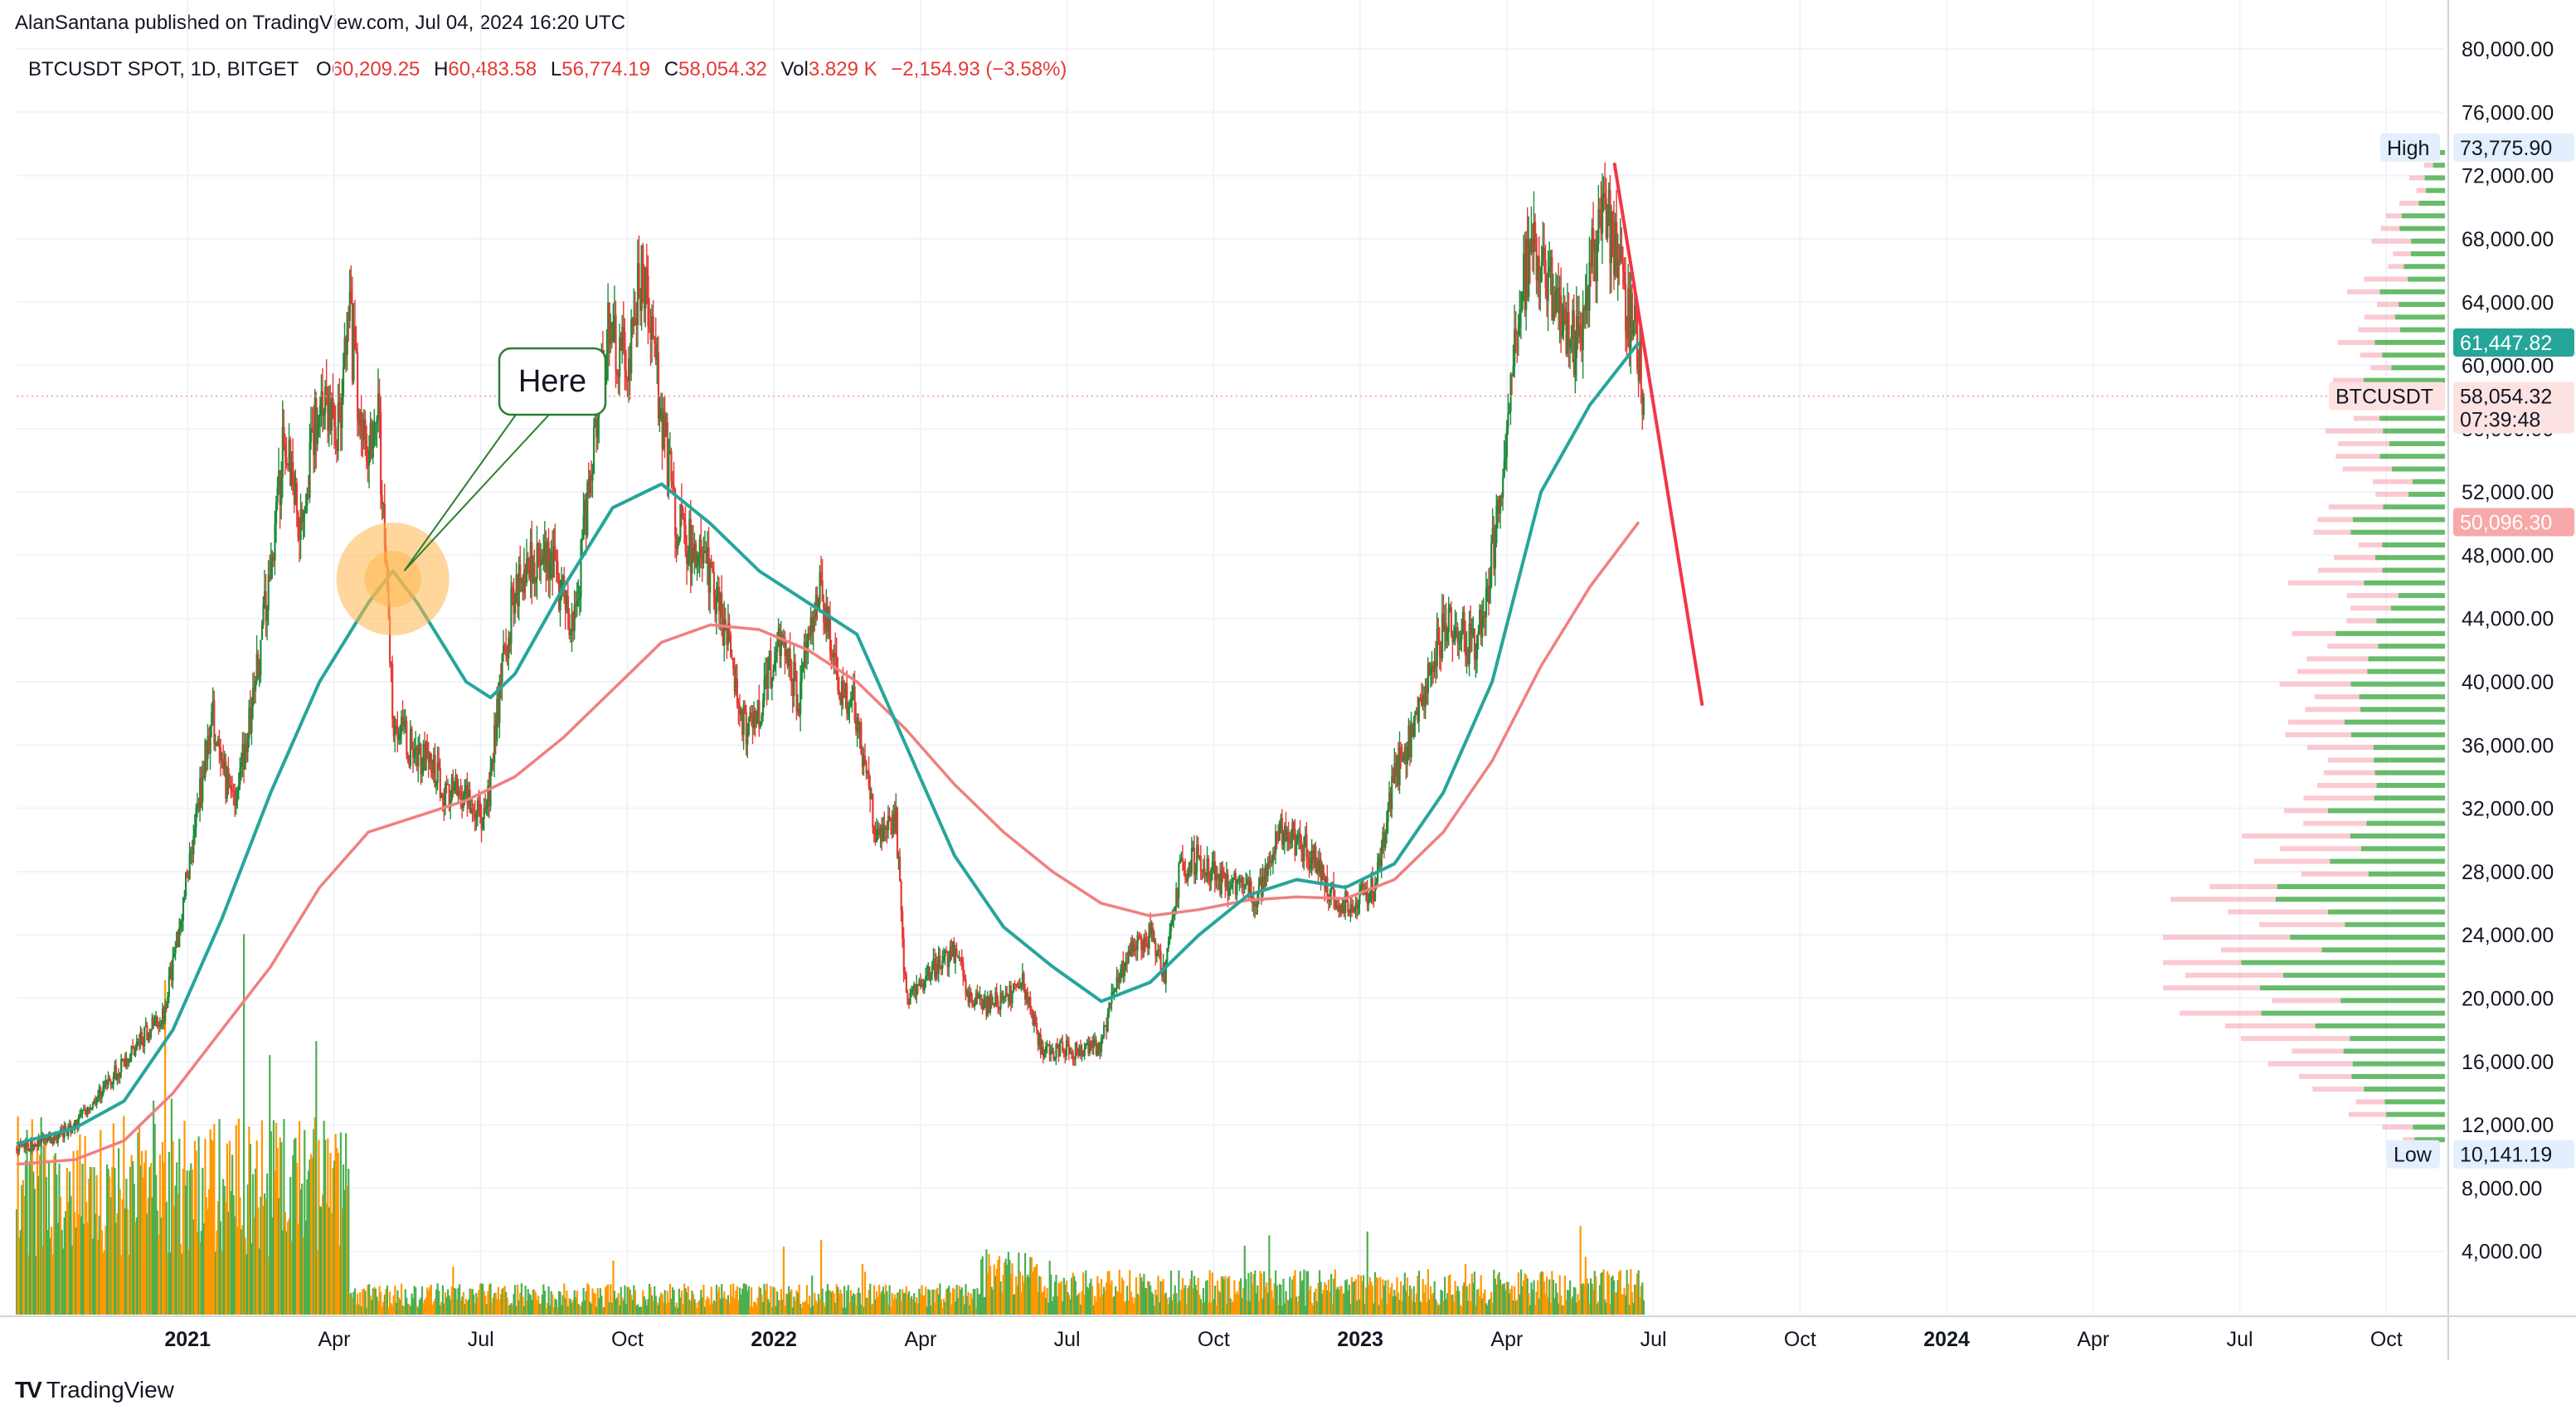 The width and height of the screenshot is (2576, 1410). I want to click on x-tick-label: Oct, so click(1214, 1339).